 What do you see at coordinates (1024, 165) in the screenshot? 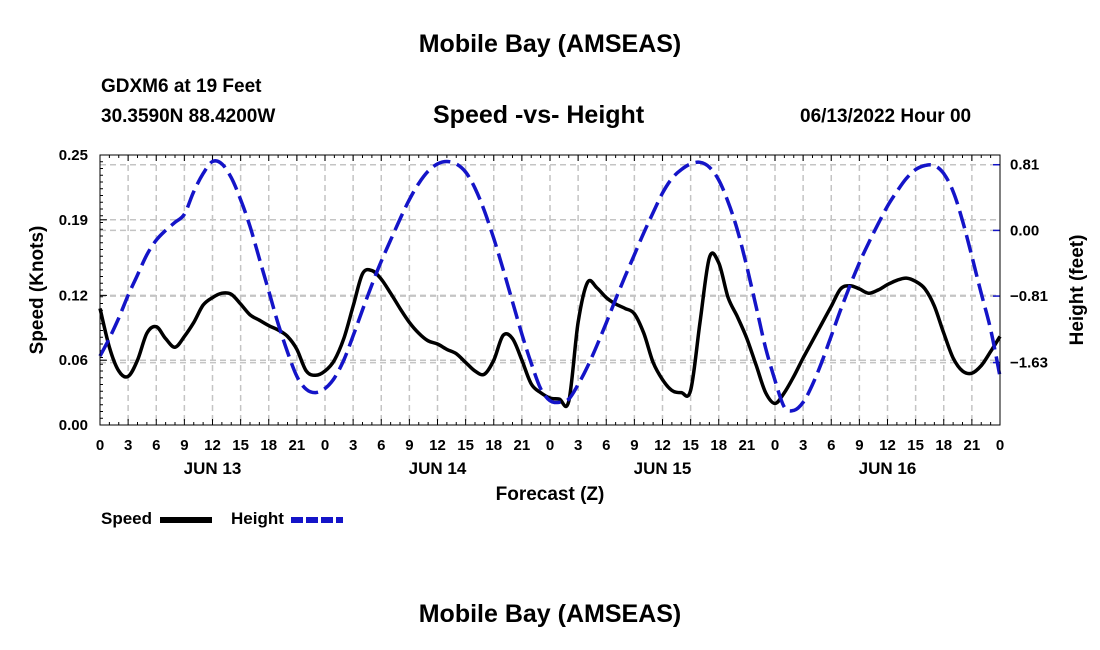
I see `y2-tick-label: 0.81` at bounding box center [1024, 165].